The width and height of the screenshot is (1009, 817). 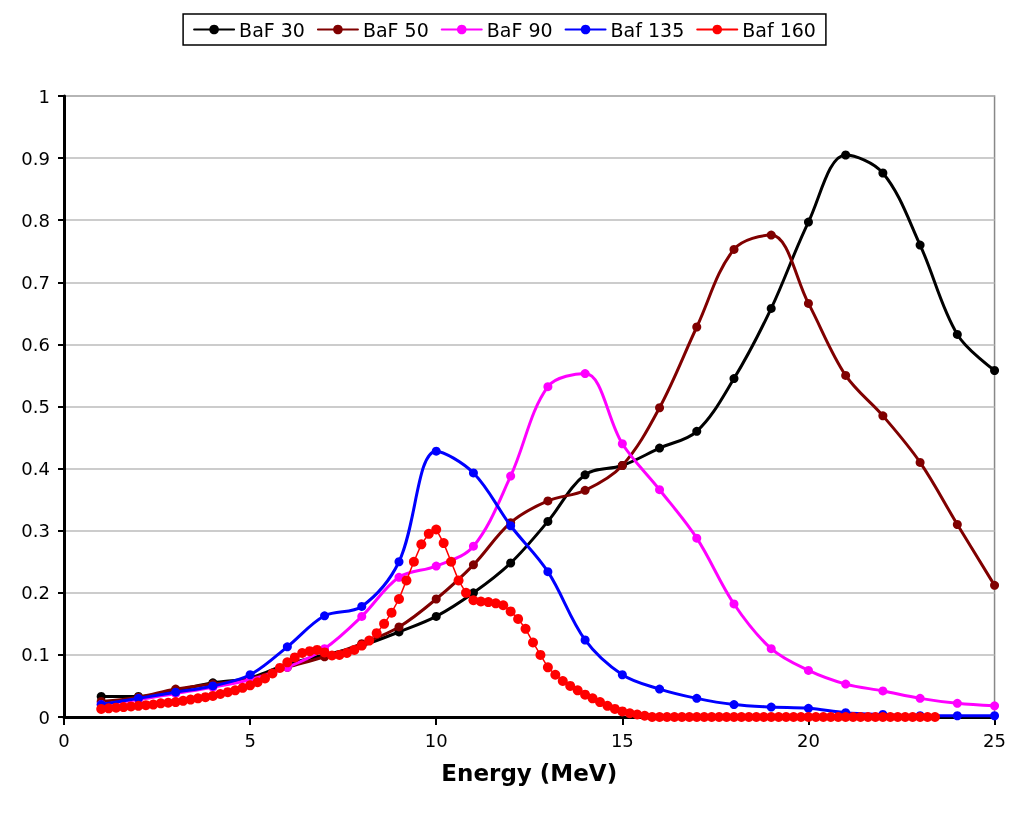 What do you see at coordinates (272, 29) in the screenshot?
I see `legend-label: BaF 30` at bounding box center [272, 29].